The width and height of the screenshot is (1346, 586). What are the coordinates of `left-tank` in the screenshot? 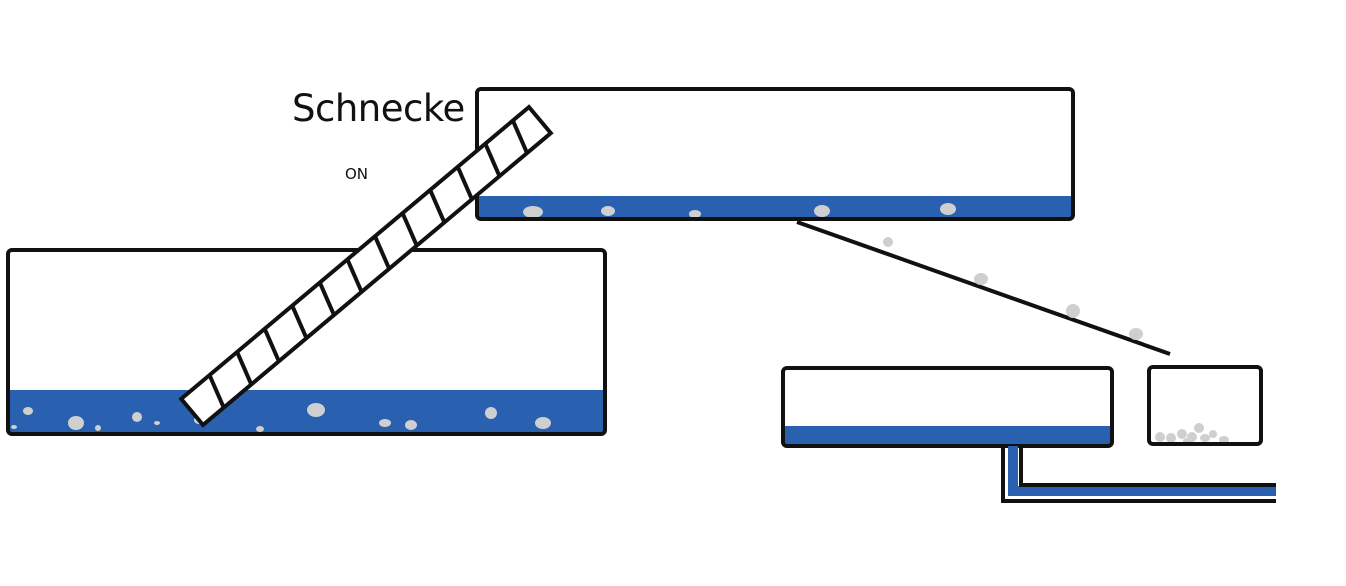 It's located at (306, 342).